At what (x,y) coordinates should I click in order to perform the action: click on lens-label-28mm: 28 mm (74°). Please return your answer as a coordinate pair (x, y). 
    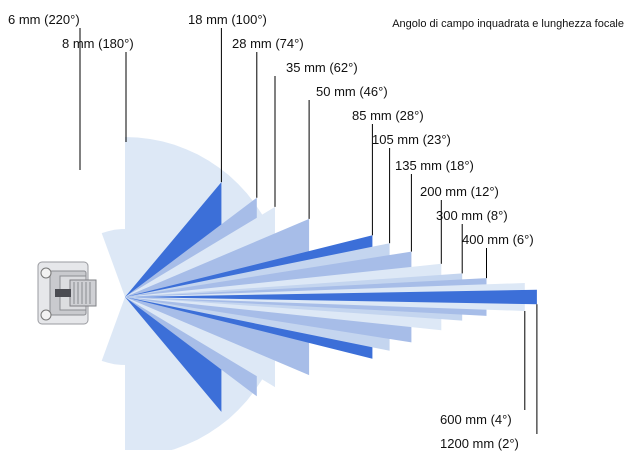
    Looking at the image, I should click on (268, 43).